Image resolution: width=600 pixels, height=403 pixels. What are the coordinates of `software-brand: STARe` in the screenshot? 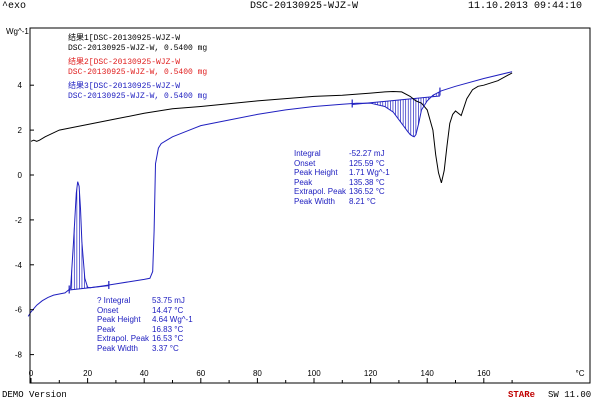 It's located at (522, 395).